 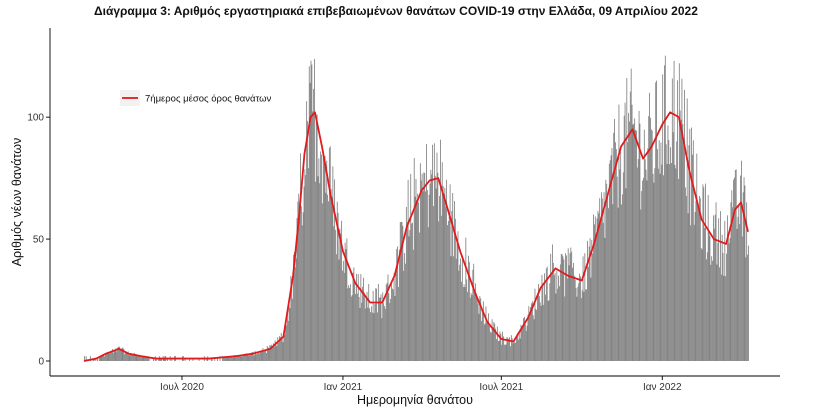 What do you see at coordinates (662, 387) in the screenshot?
I see `x-tick-label: Ιαν 2022` at bounding box center [662, 387].